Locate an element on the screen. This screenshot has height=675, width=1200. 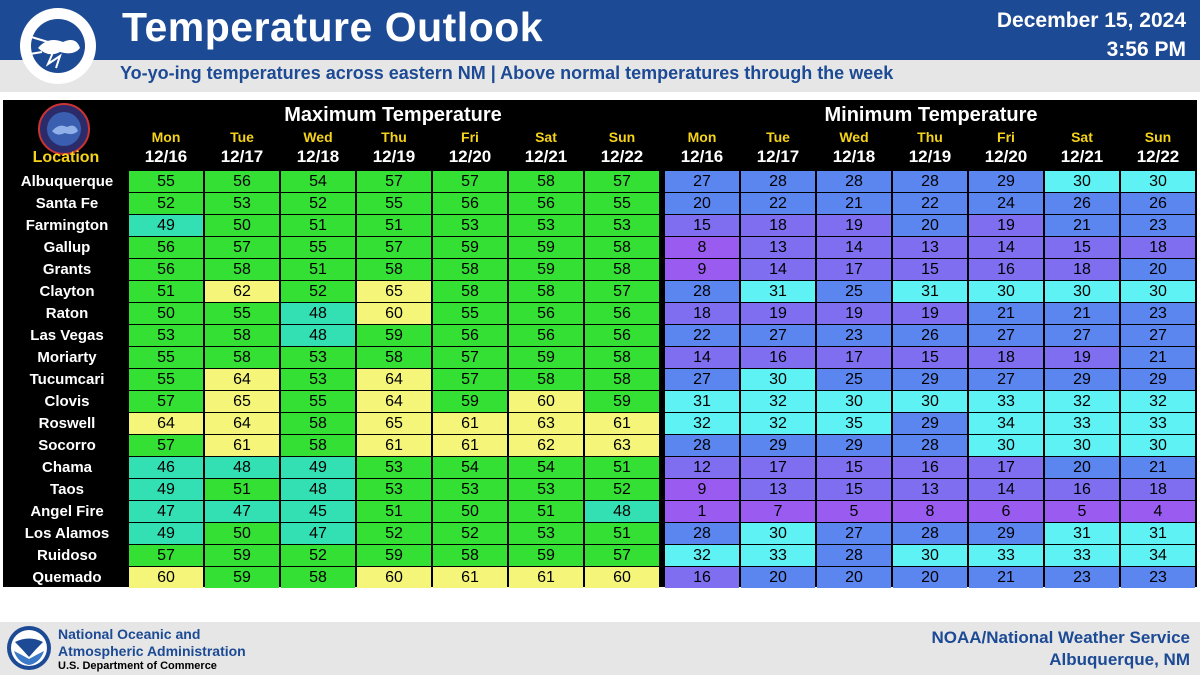
location-header: Location is located at coordinates (66, 157).